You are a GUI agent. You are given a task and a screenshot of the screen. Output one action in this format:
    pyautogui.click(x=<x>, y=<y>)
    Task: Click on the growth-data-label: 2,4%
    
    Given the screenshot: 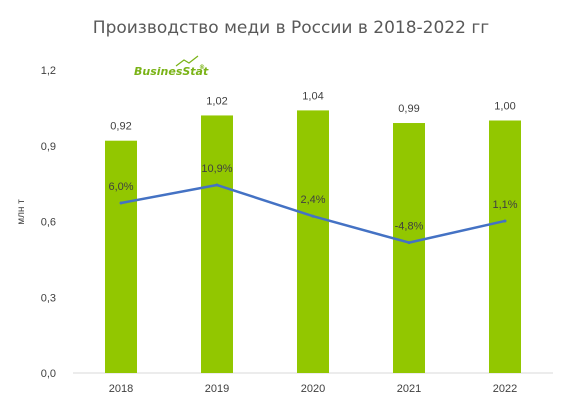 What is the action you would take?
    pyautogui.click(x=312, y=200)
    